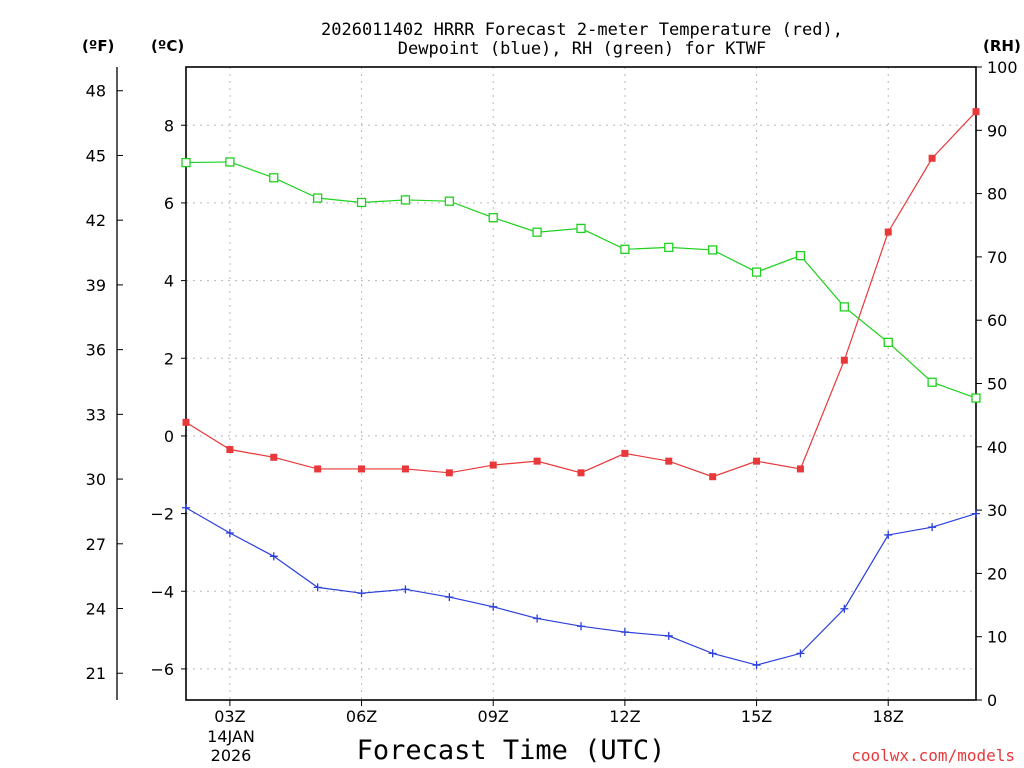  I want to click on fahrenheit-tick-label: 39, so click(96, 285).